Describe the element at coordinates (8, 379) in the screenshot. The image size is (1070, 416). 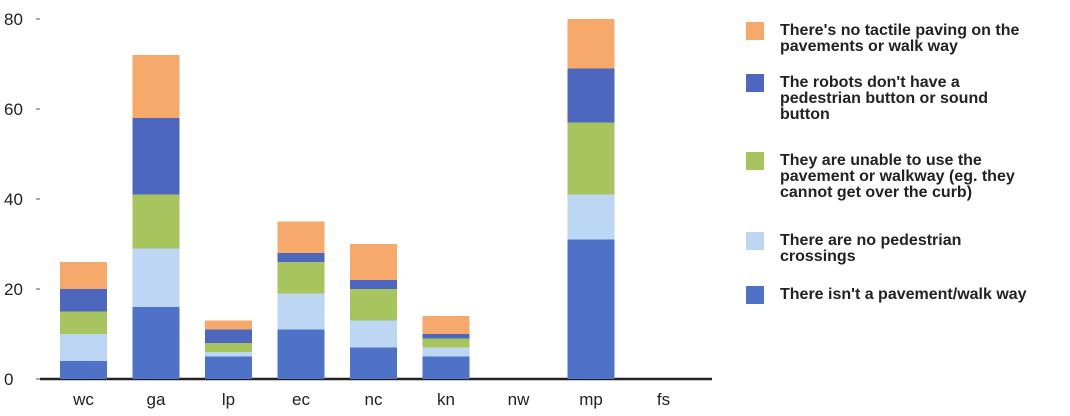
I see `y-tick-label: 0` at that location.